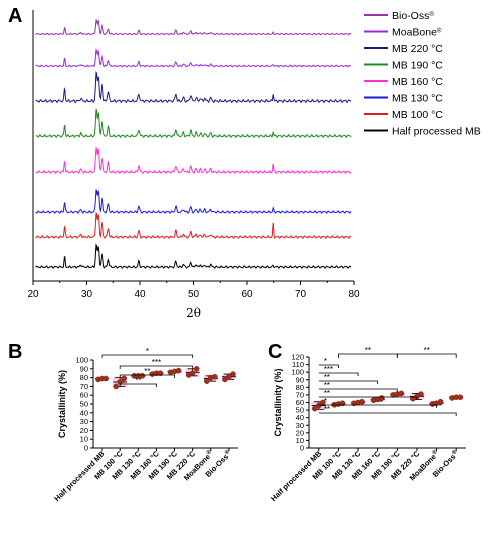 Image resolution: width=498 pixels, height=550 pixels. Describe the element at coordinates (15, 16) in the screenshot. I see `panel-letter-a: A` at that location.